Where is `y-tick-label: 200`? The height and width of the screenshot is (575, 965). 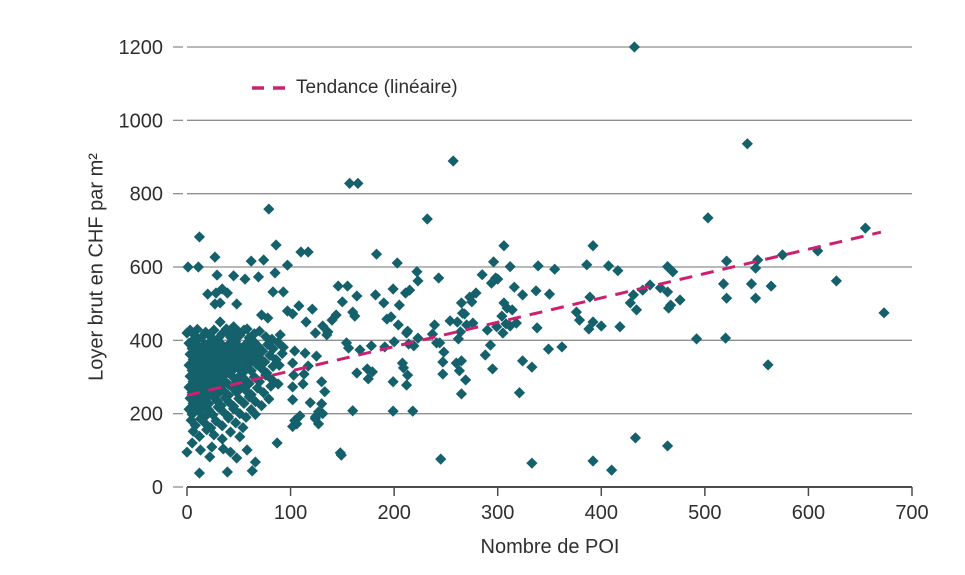
y-tick-label: 200 is located at coordinates (146, 415).